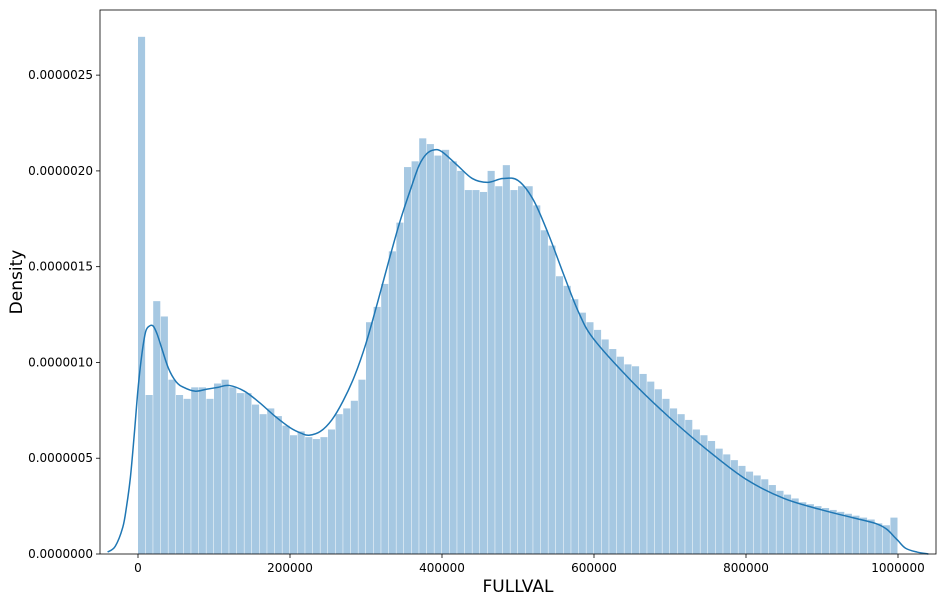  What do you see at coordinates (60, 171) in the screenshot?
I see `y-tick-label: 0.0000020` at bounding box center [60, 171].